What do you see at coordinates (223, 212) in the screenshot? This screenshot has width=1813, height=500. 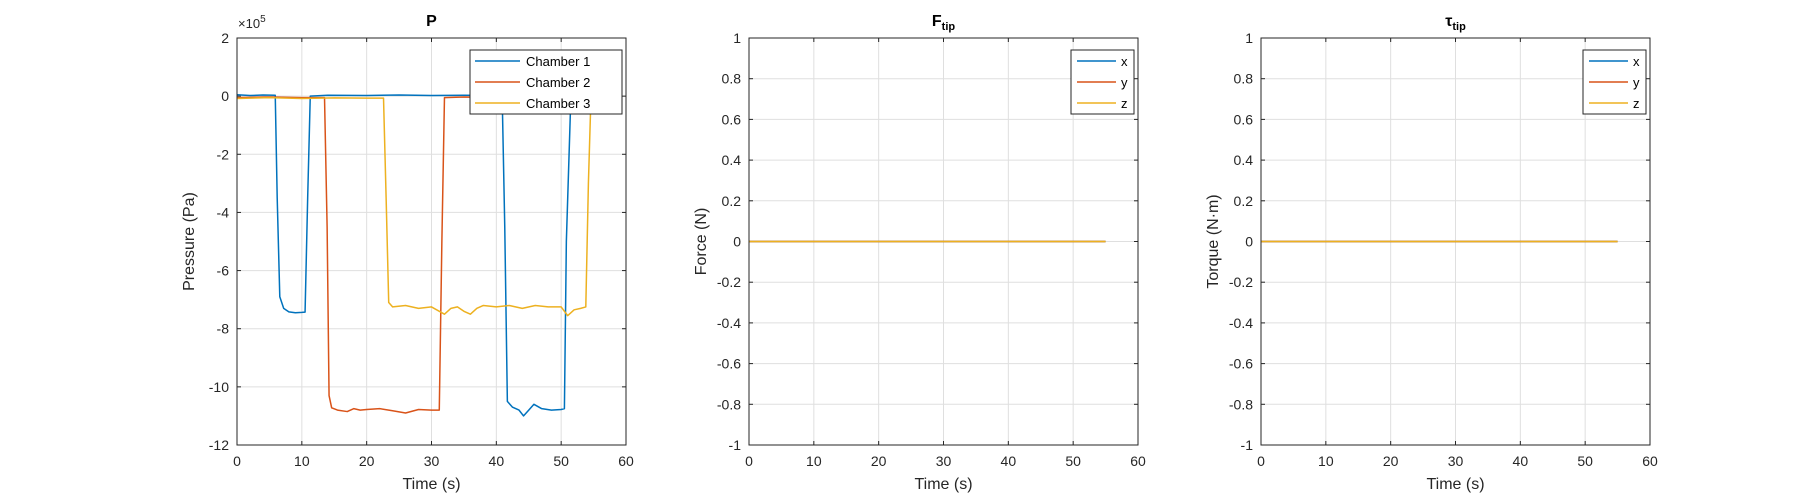 I see `y-tick-label: -4` at bounding box center [223, 212].